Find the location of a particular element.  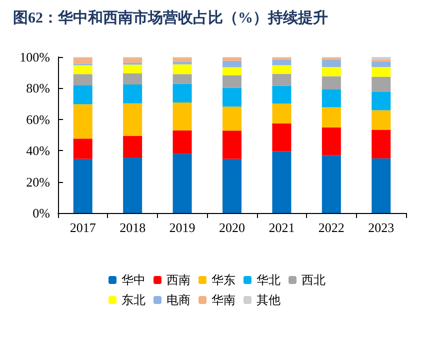

x-tick-label: 2018 is located at coordinates (133, 227).